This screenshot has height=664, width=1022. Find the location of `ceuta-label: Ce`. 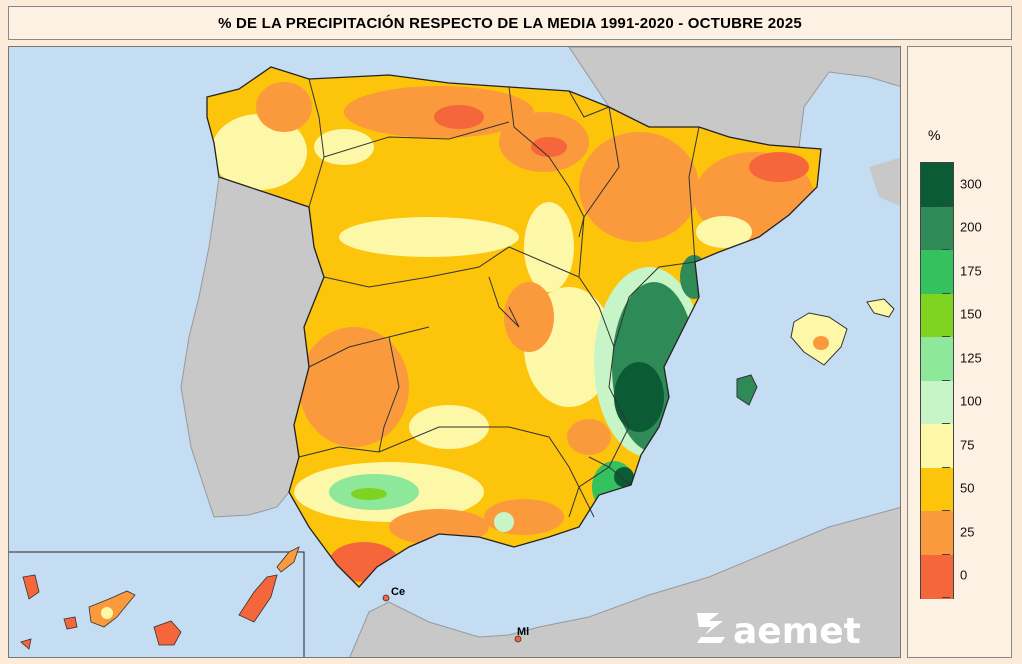

ceuta-label: Ce is located at coordinates (398, 592).